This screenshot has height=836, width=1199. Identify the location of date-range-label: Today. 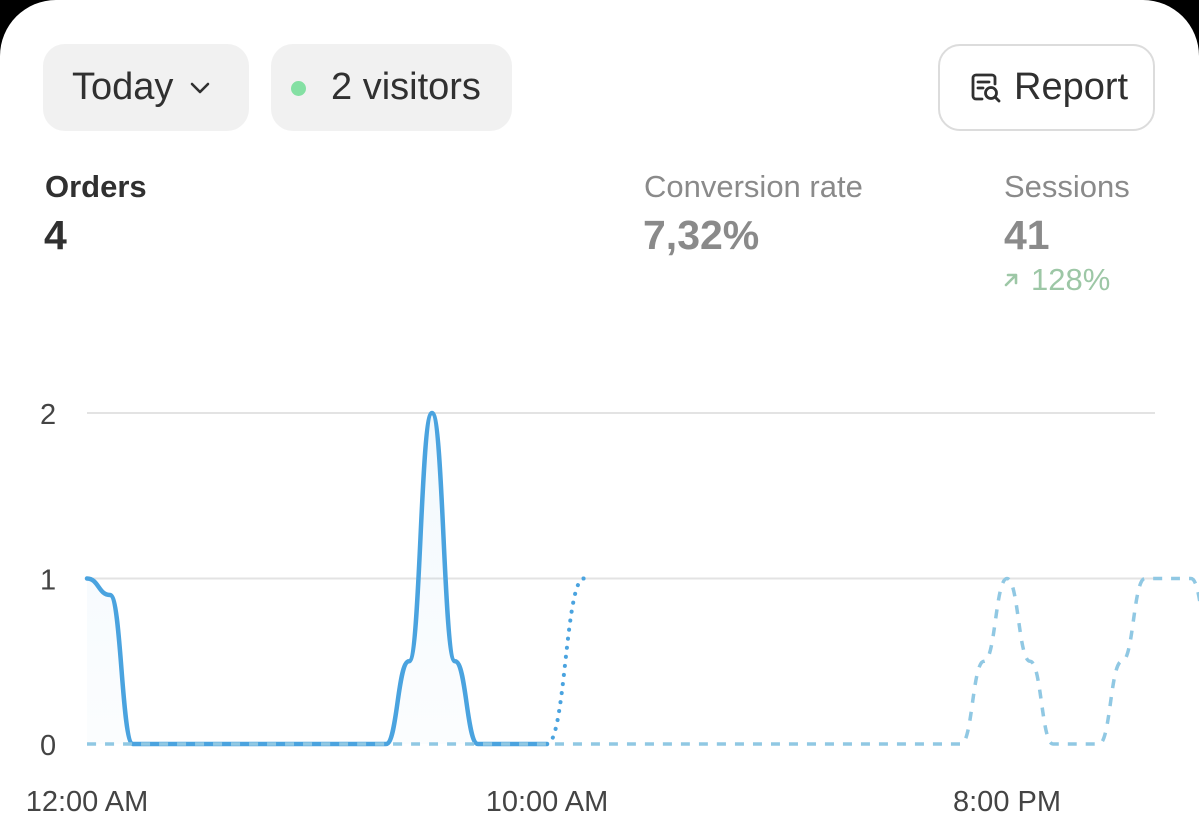
(123, 87).